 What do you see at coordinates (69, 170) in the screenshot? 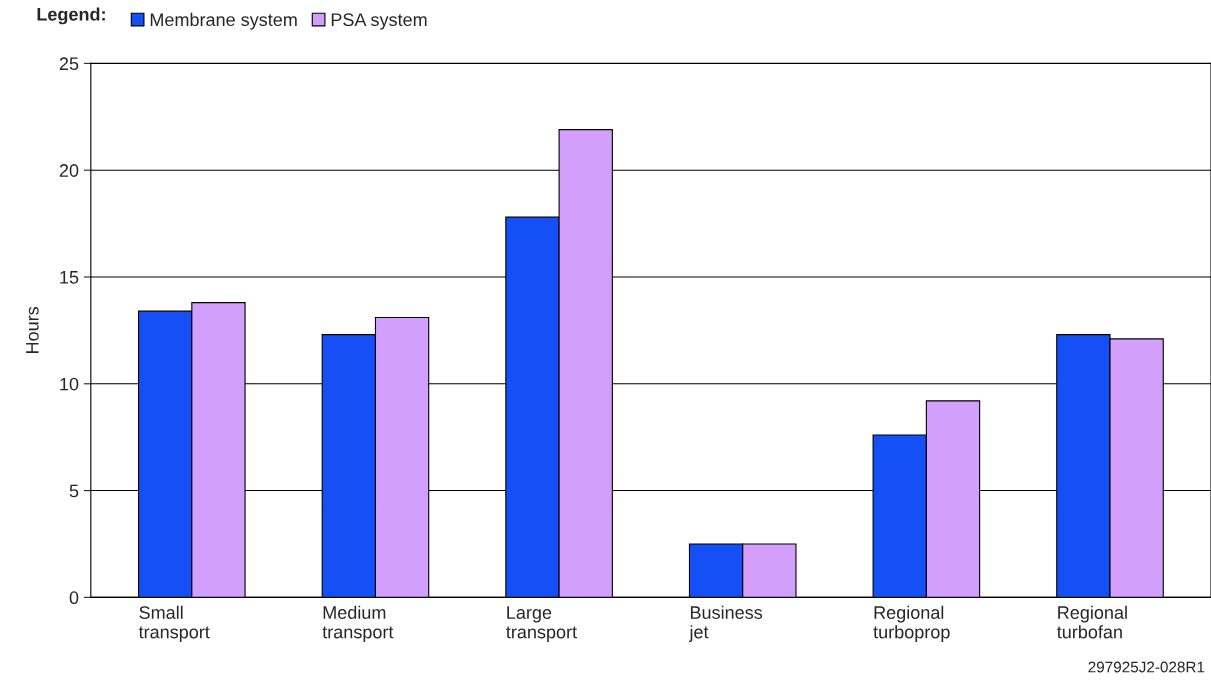
I see `y-tick-label: 20` at bounding box center [69, 170].